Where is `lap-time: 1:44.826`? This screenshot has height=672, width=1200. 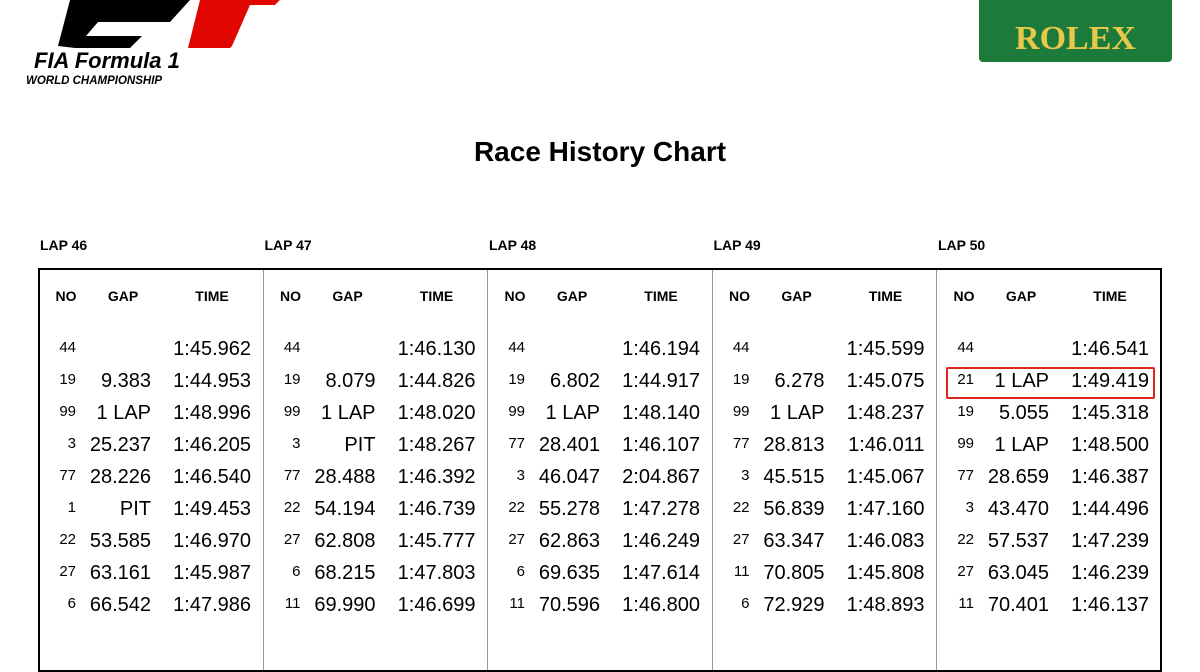
lap-time: 1:44.826 is located at coordinates (436, 381).